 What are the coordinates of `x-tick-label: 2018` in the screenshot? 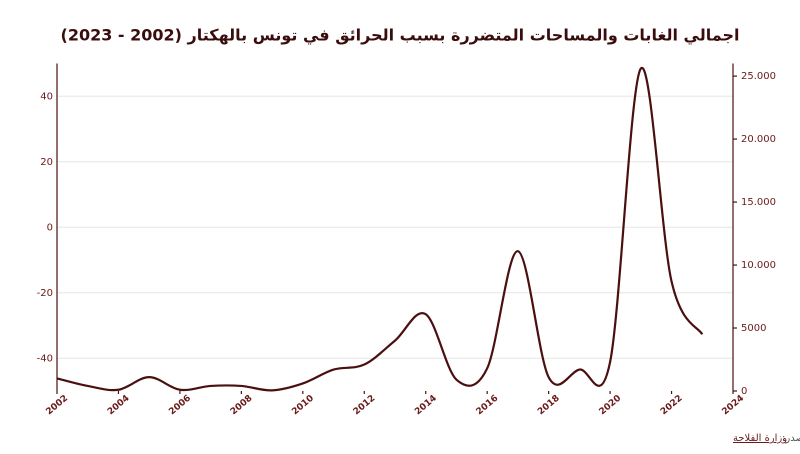 It's located at (549, 405).